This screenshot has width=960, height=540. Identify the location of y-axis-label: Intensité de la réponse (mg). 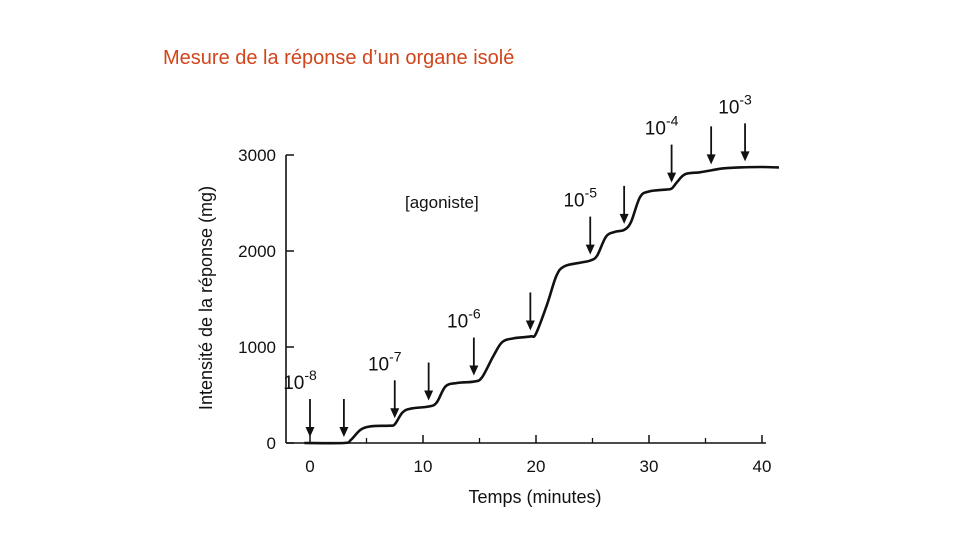
(206, 298).